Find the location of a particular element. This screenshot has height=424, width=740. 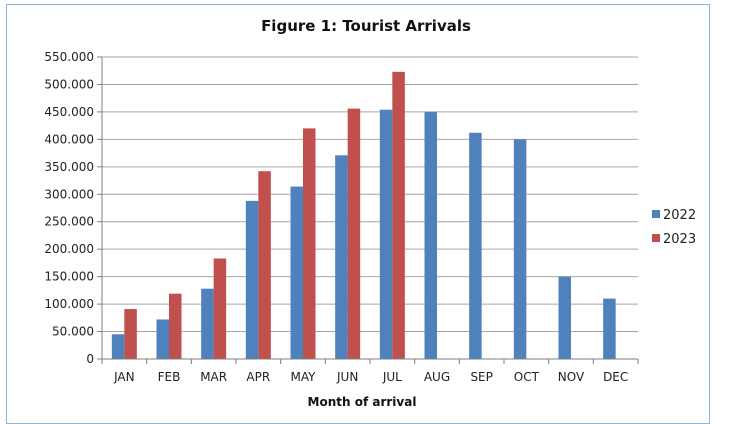

bar-2023-may is located at coordinates (309, 243).